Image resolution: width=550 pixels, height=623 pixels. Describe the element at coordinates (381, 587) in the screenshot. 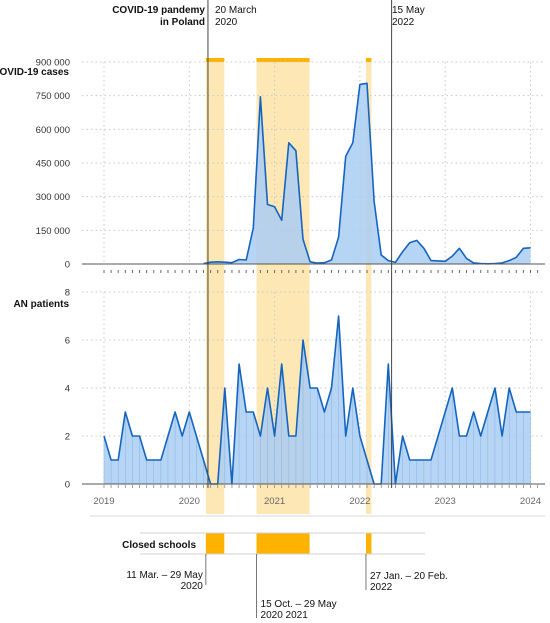

I see `closure-date-2-line2: 2022` at that location.